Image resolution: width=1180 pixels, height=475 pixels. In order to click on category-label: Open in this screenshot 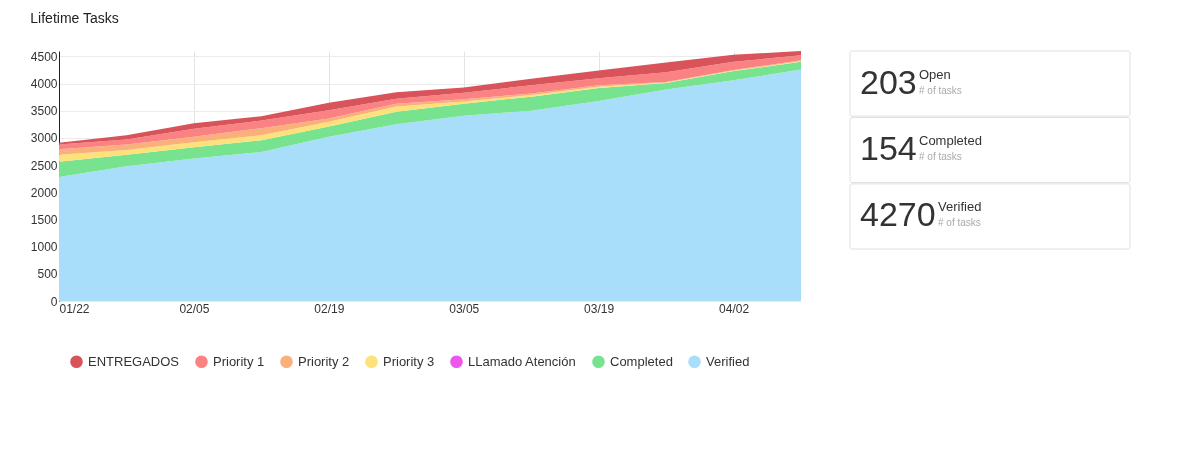, I will do `click(935, 74)`.